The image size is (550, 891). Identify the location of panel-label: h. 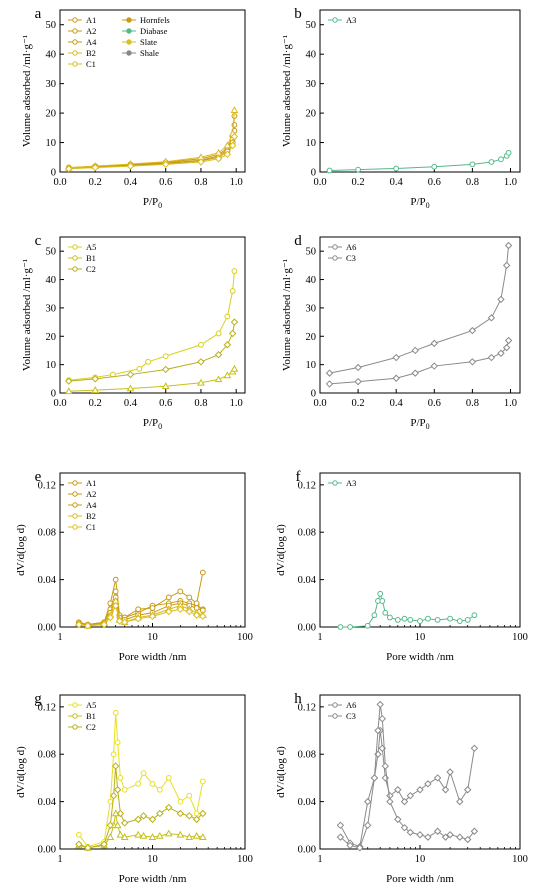
(298, 699).